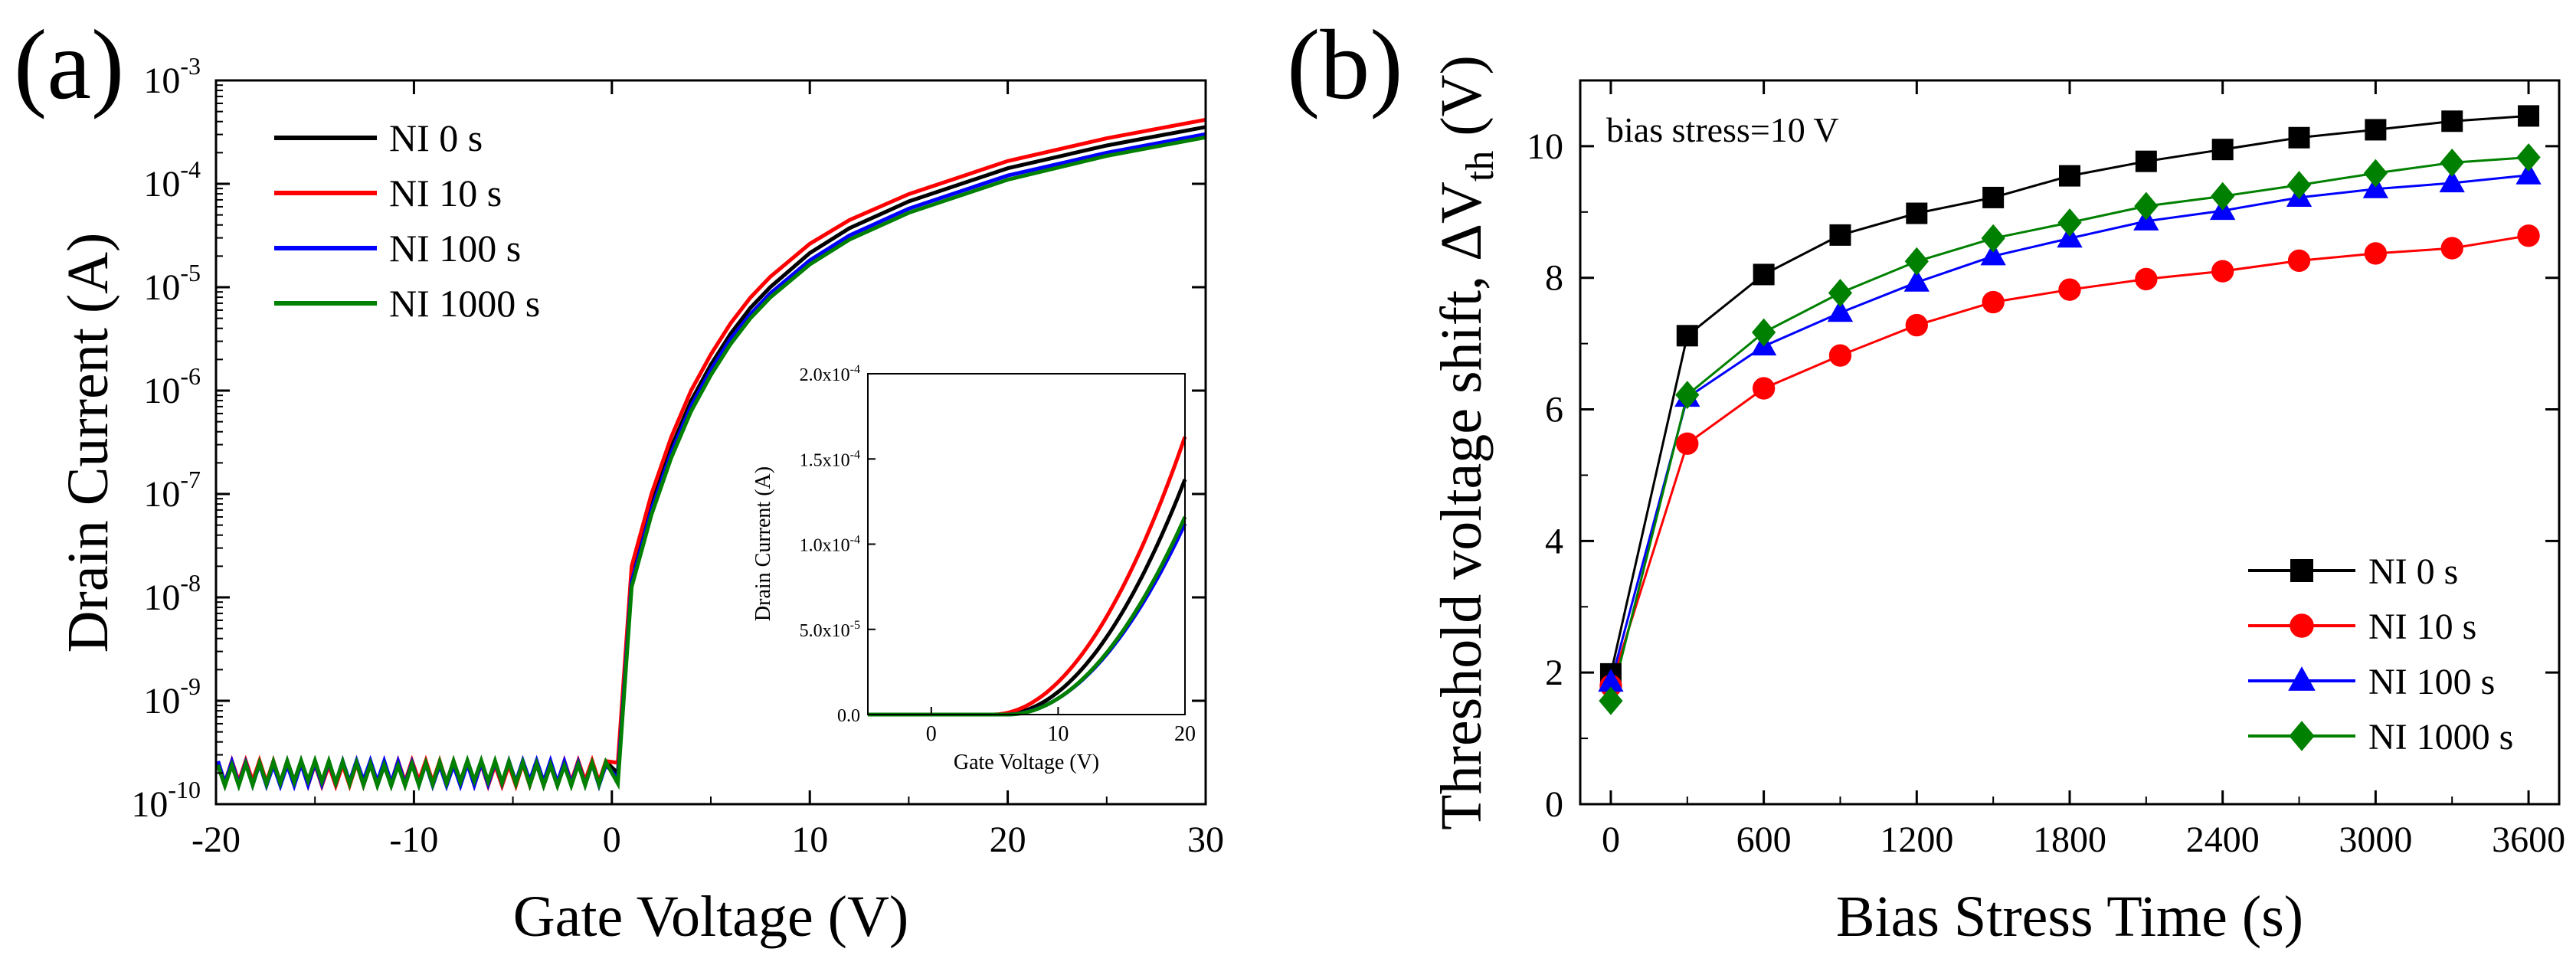  Describe the element at coordinates (1554, 673) in the screenshot. I see `chart-b-ytick-label: 2` at that location.